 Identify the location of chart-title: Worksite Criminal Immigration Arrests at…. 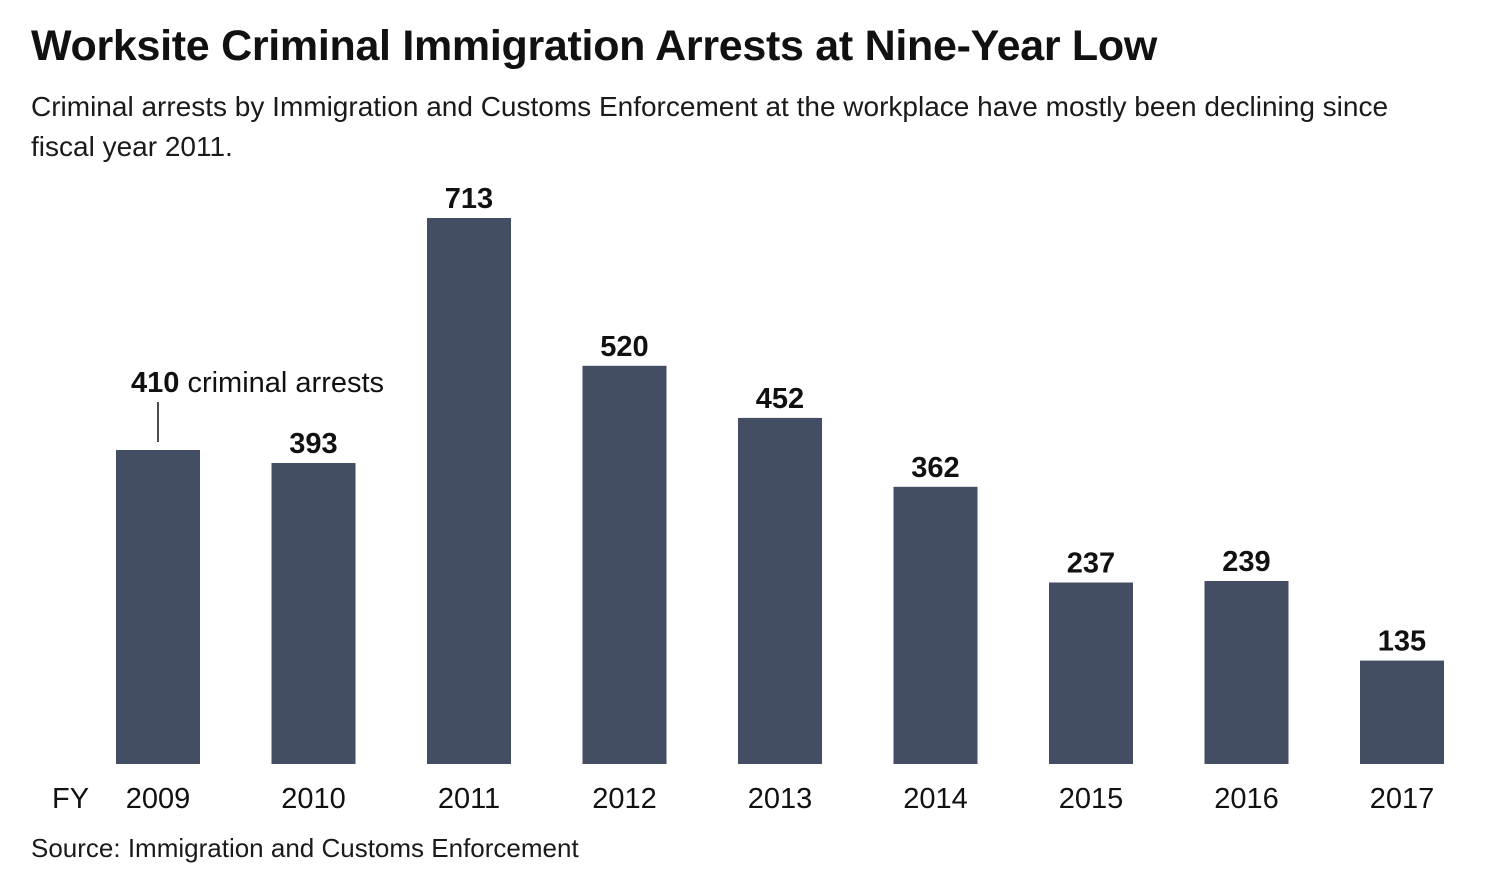
(594, 46).